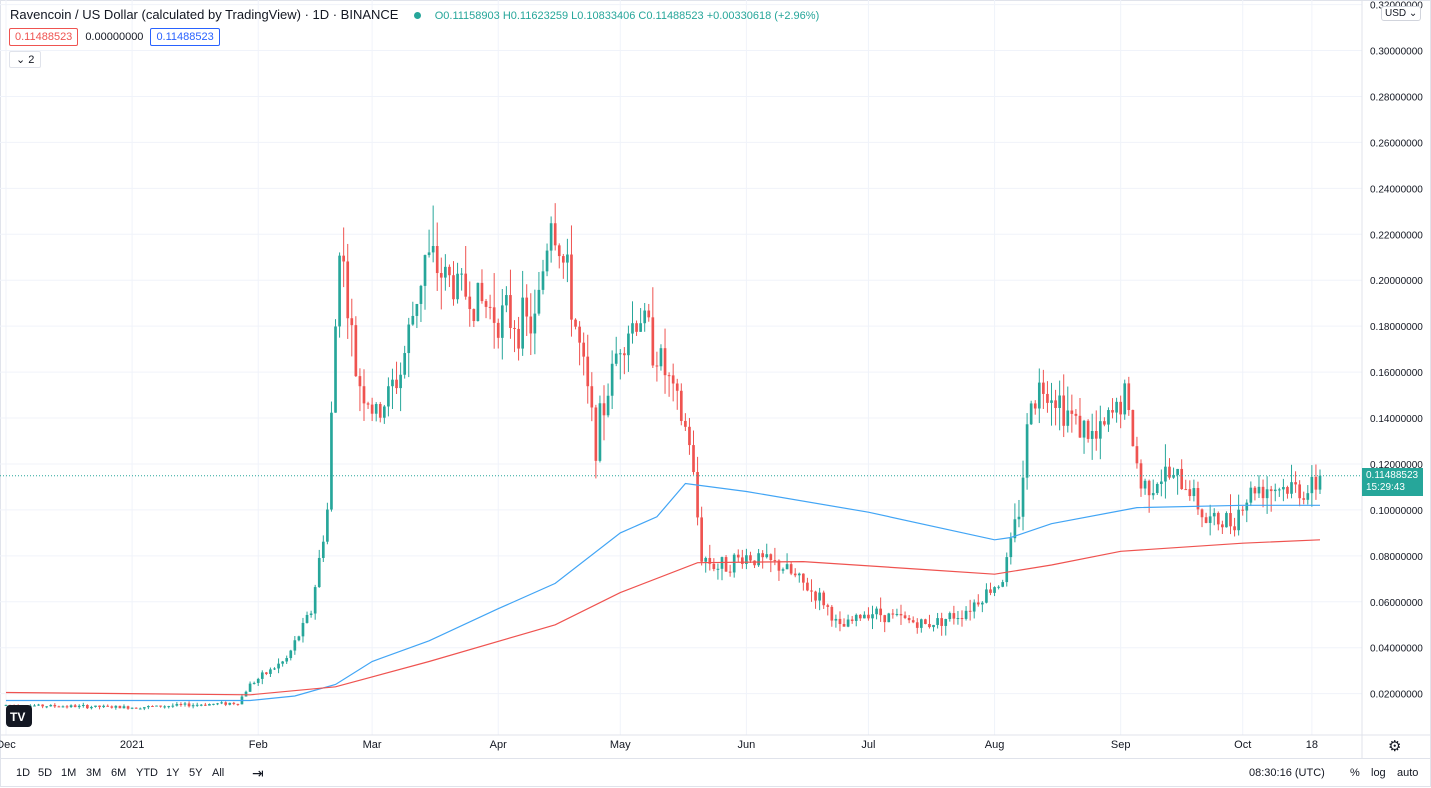 This screenshot has width=1431, height=788. What do you see at coordinates (1287, 773) in the screenshot?
I see `utc-clock: 08:30:16 (UTC)` at bounding box center [1287, 773].